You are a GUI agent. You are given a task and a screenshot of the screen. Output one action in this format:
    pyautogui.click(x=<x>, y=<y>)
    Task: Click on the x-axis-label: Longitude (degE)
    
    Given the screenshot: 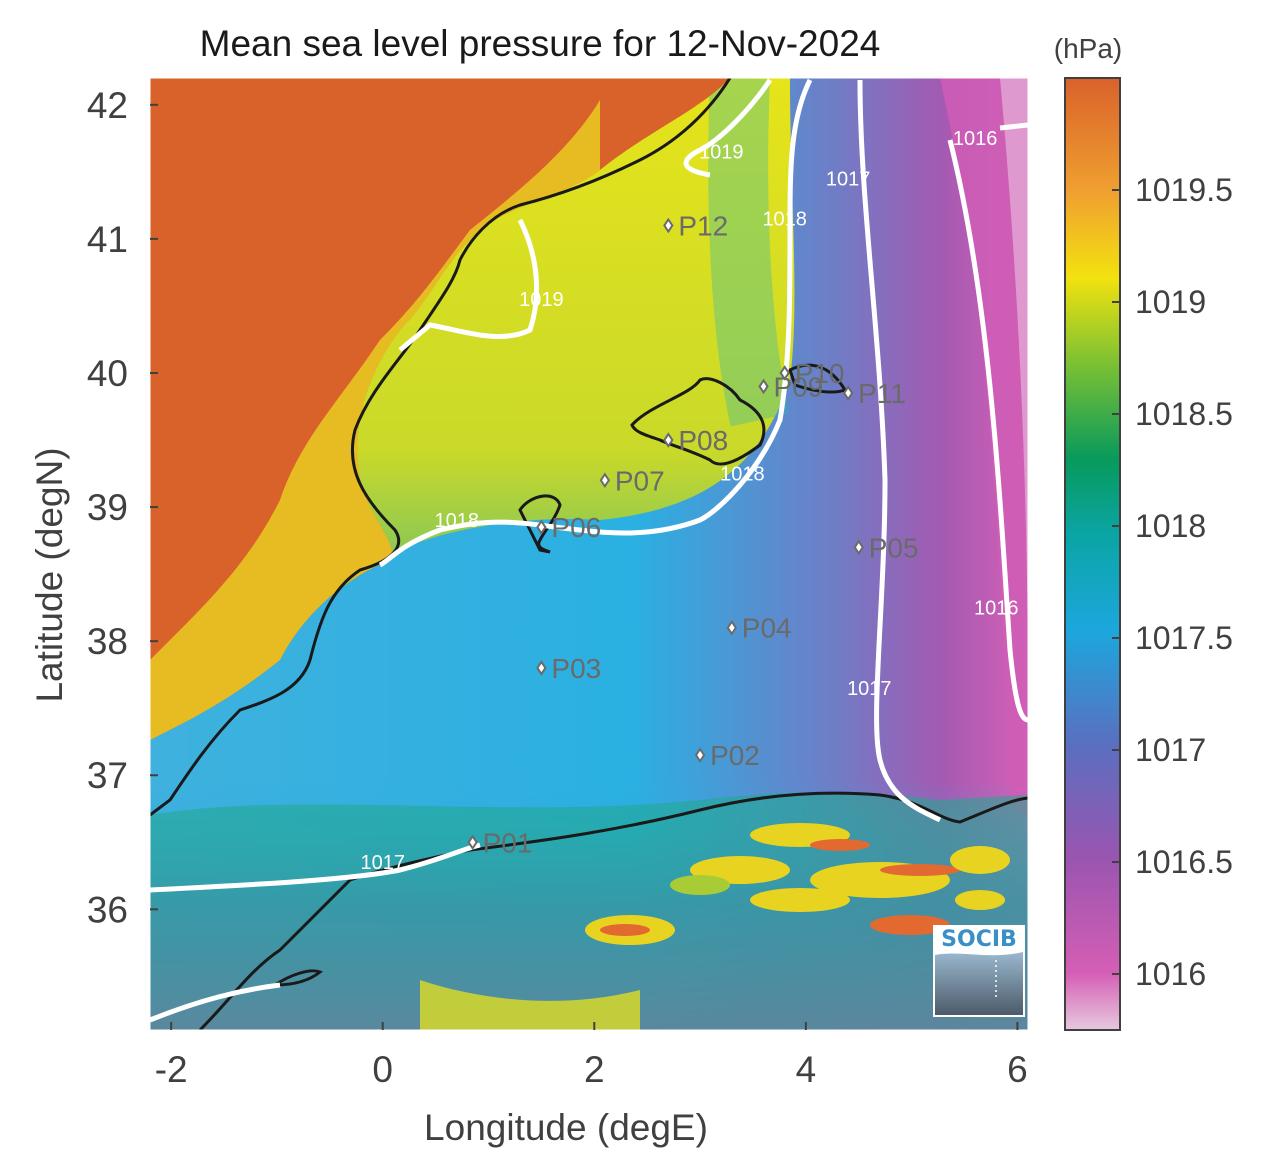 What is the action you would take?
    pyautogui.click(x=566, y=1127)
    